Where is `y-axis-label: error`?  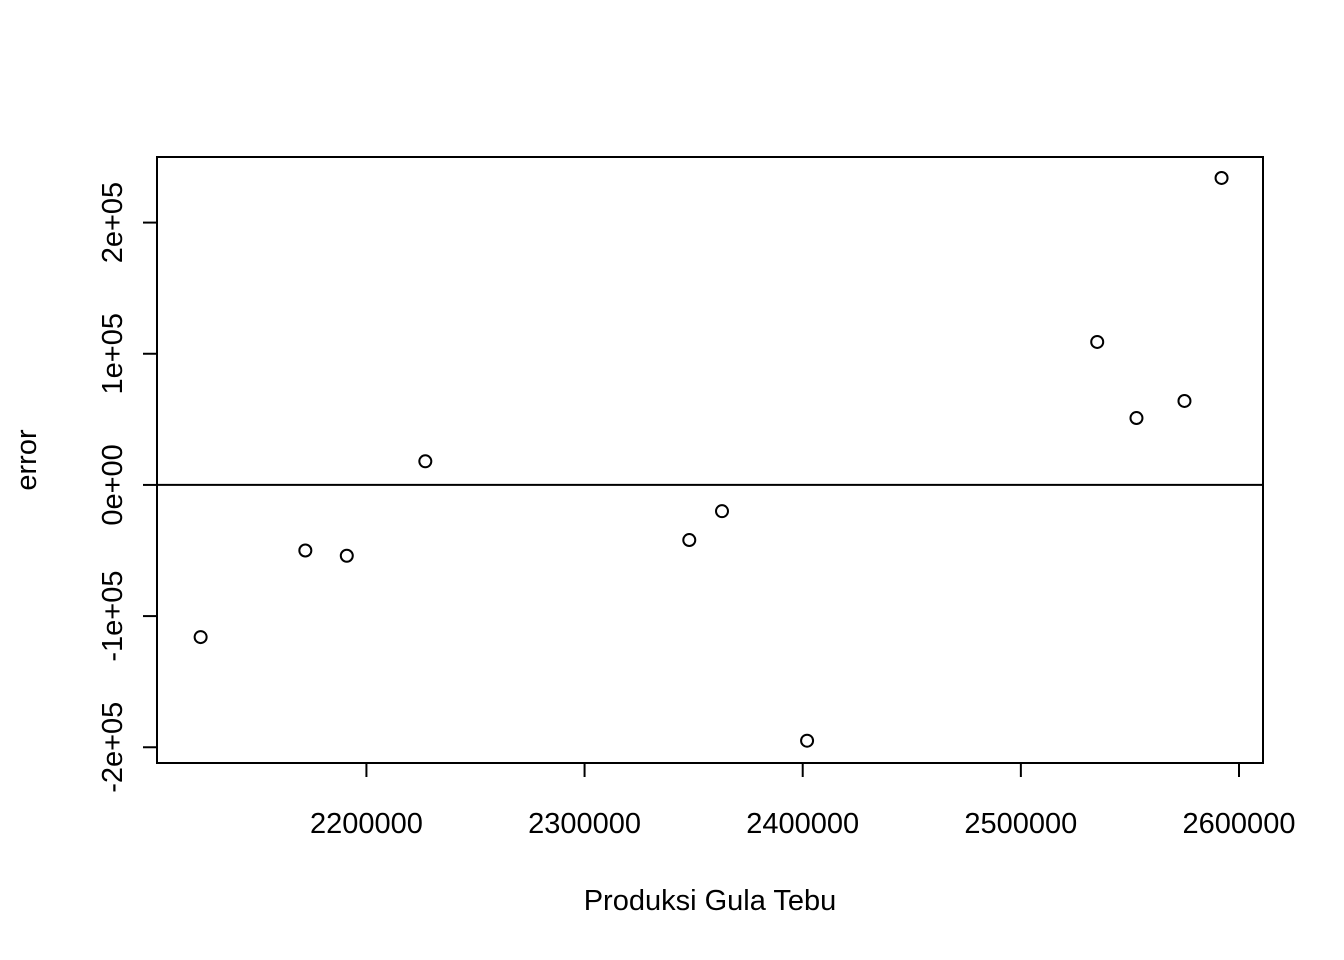 y-axis-label: error is located at coordinates (27, 460).